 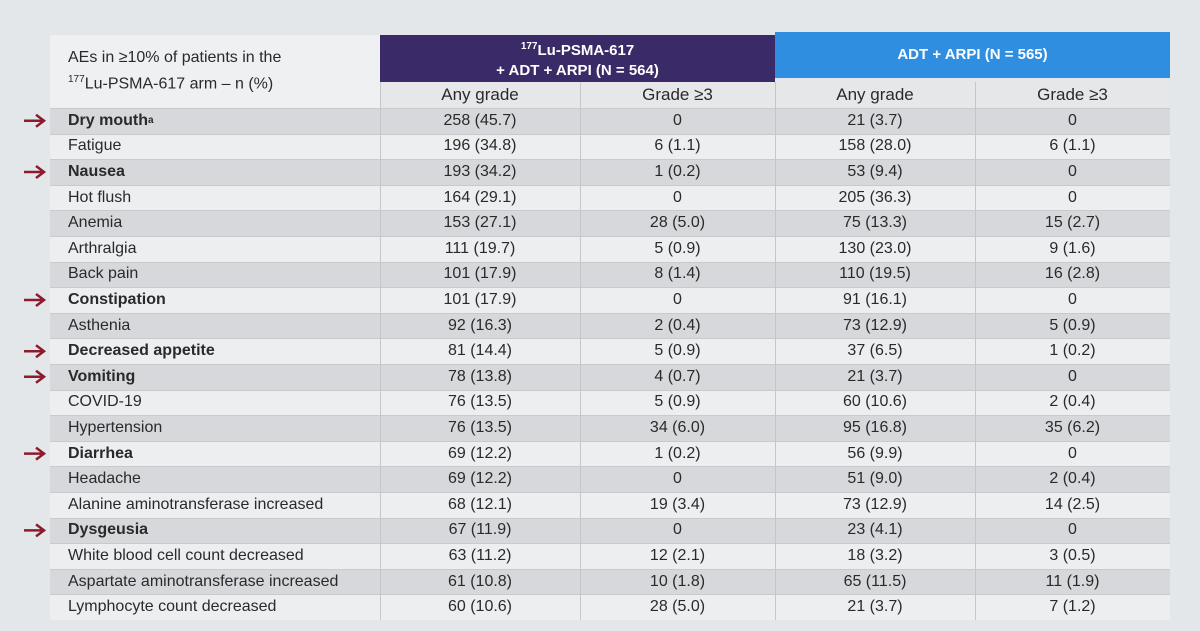 I want to click on row-label: Anemia, so click(x=215, y=223).